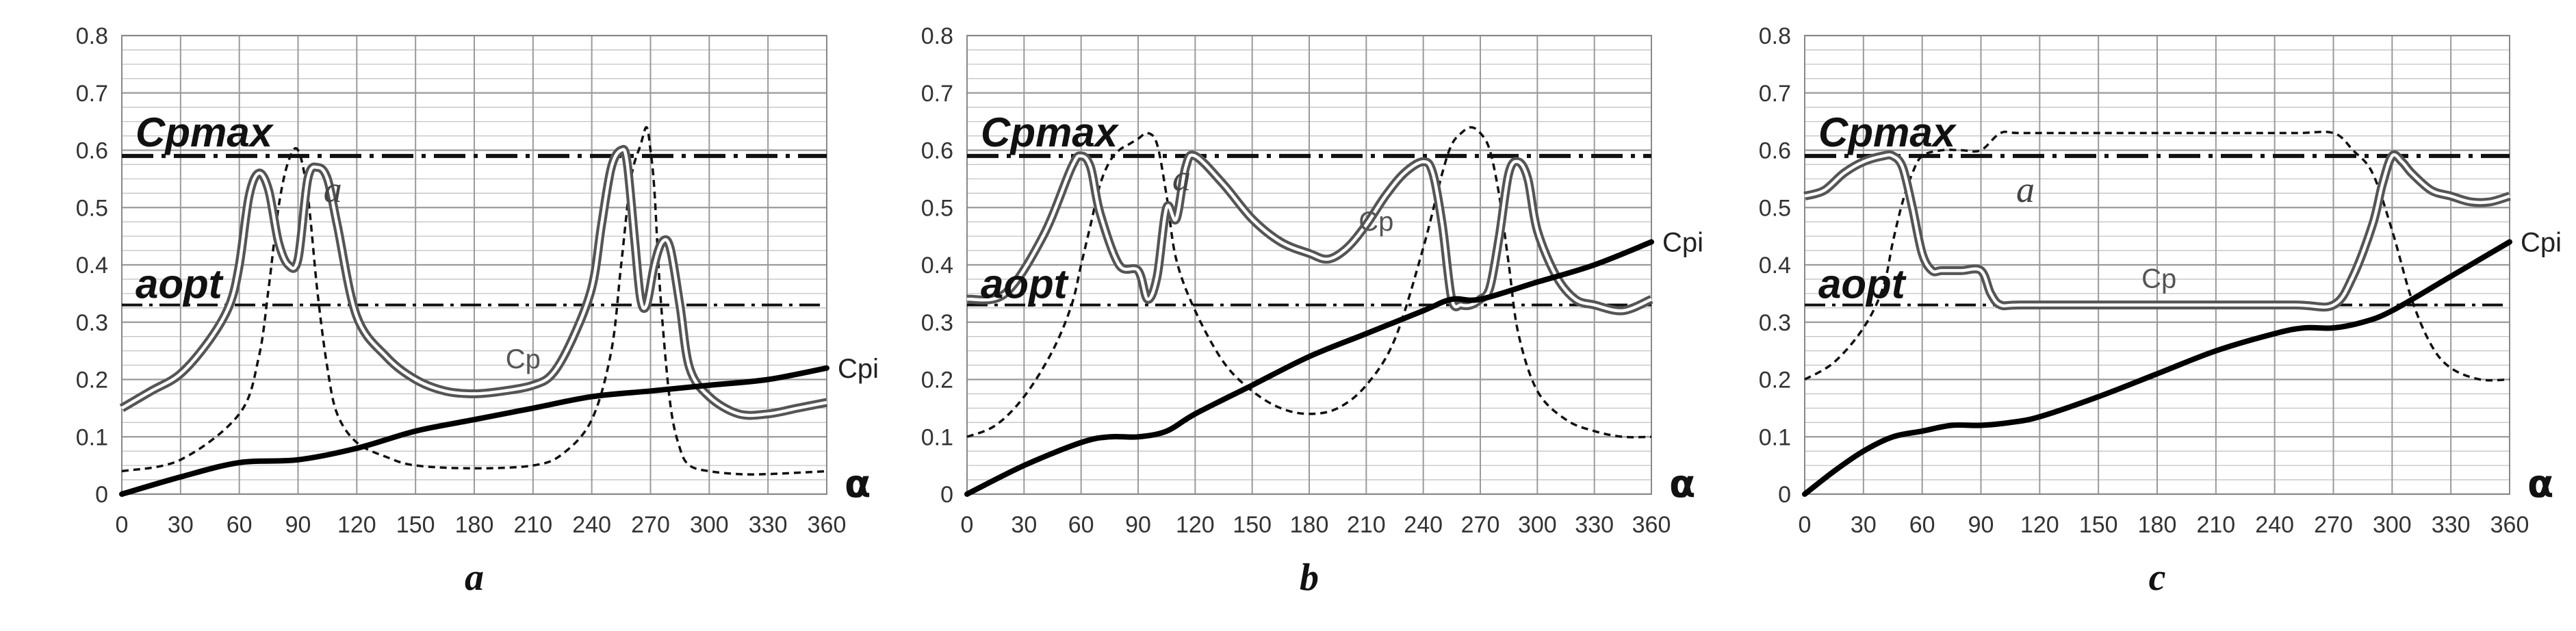 The image size is (2576, 631). Describe the element at coordinates (2157, 578) in the screenshot. I see `subfigure-label: c` at that location.